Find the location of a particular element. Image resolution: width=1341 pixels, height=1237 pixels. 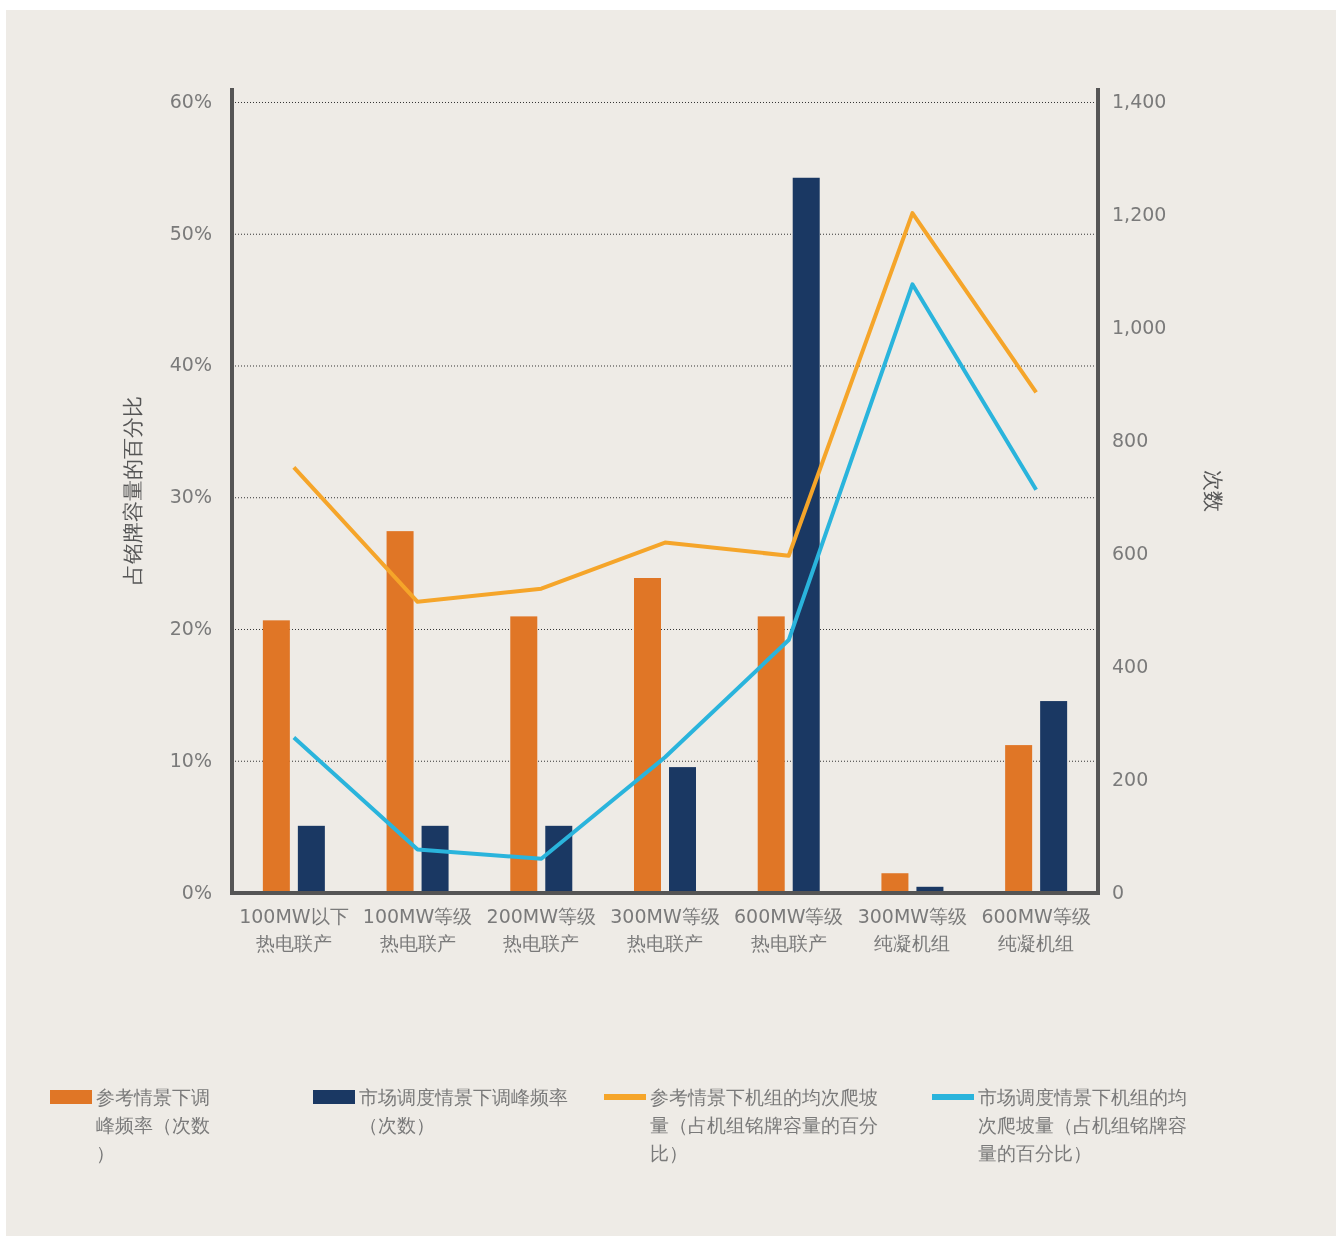

y2-tick-label: 400 is located at coordinates (1130, 665).